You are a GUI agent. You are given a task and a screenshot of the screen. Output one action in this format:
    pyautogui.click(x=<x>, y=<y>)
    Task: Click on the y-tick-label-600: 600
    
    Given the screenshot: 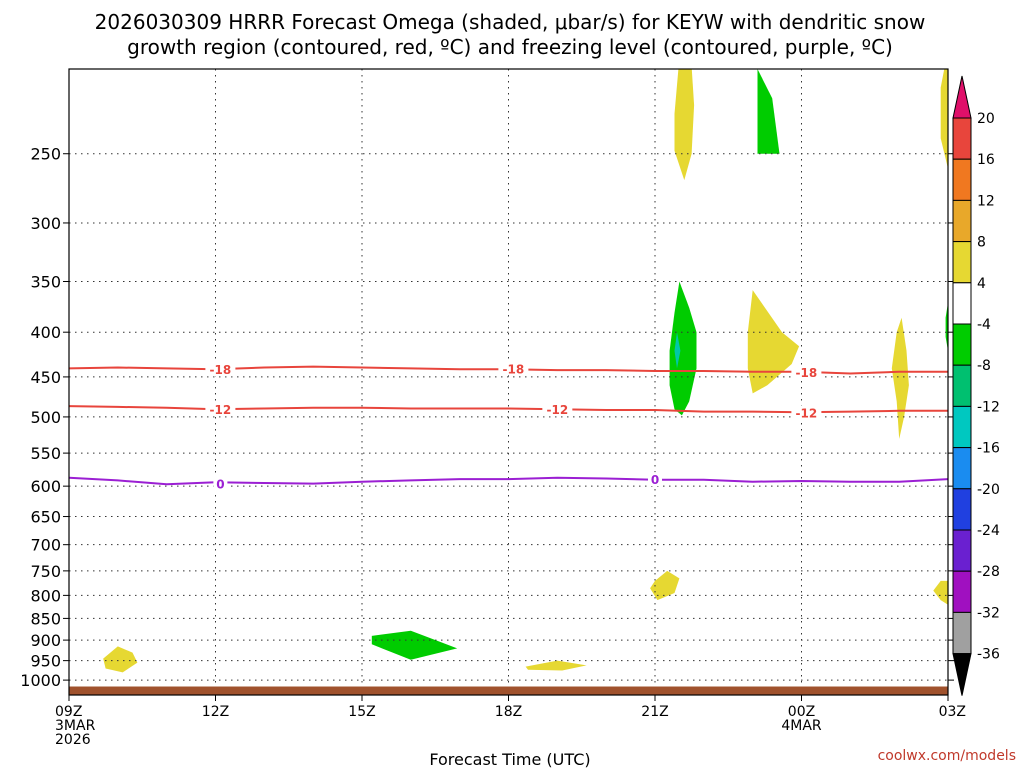 What is the action you would take?
    pyautogui.click(x=45, y=486)
    